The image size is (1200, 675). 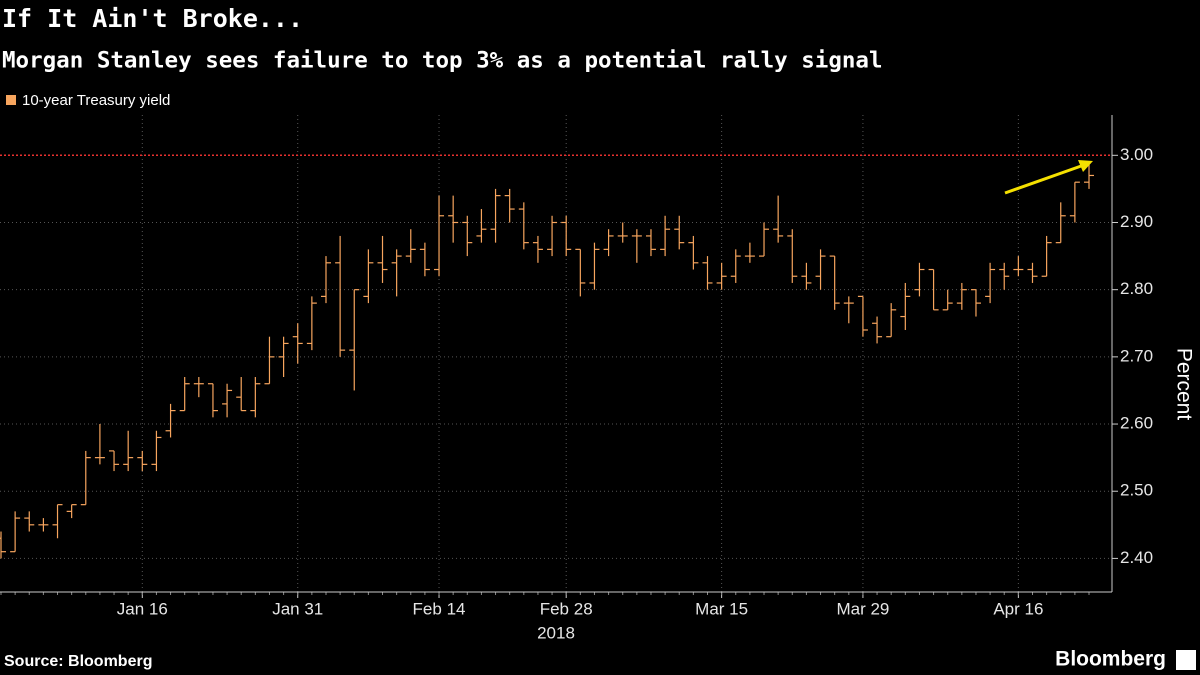 What do you see at coordinates (1186, 660) in the screenshot?
I see `logo-icon` at bounding box center [1186, 660].